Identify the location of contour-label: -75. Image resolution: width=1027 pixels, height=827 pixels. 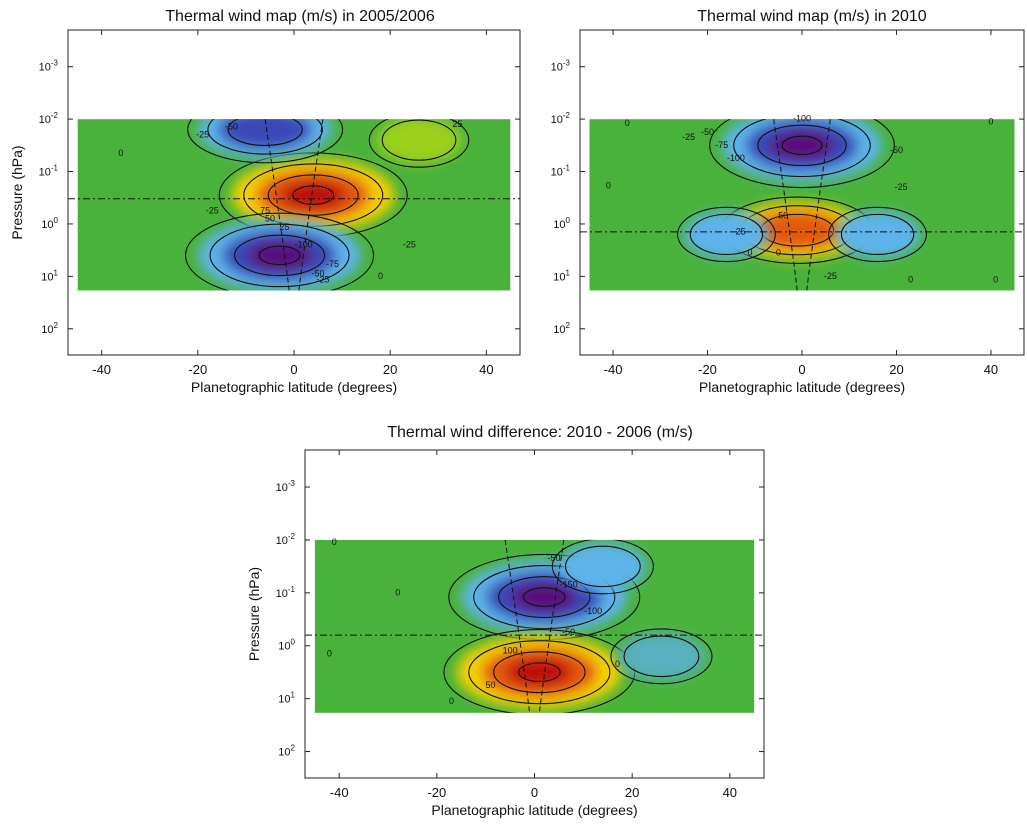
(721, 145).